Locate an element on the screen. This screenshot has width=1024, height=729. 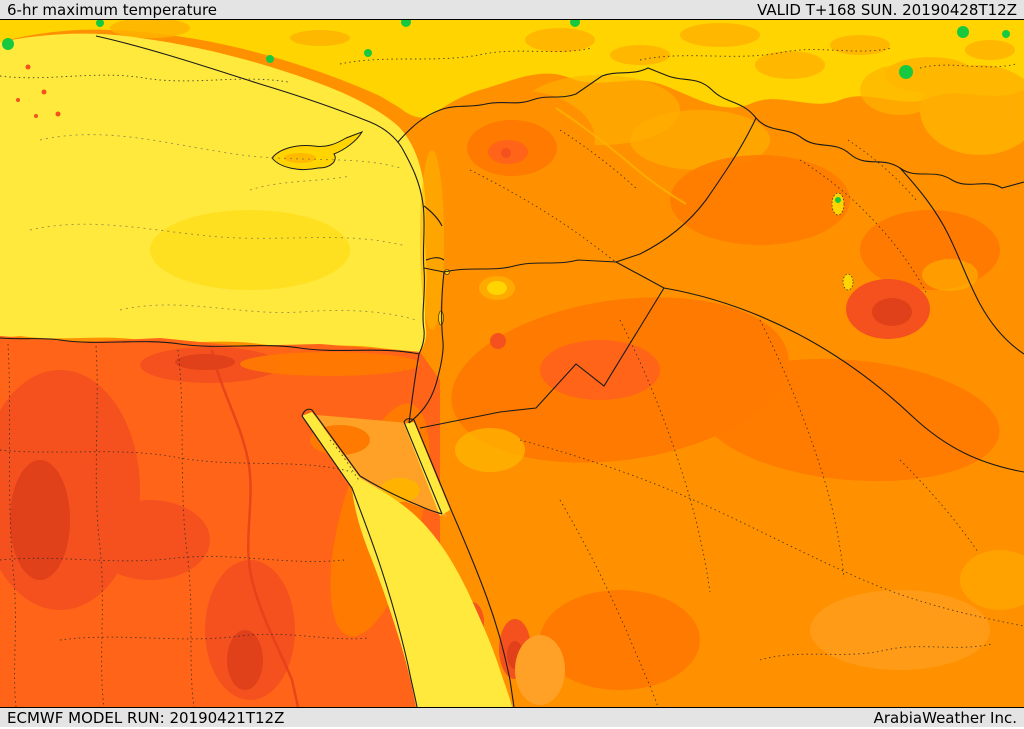
syria-iraq-border is located at coordinates (686, 190).